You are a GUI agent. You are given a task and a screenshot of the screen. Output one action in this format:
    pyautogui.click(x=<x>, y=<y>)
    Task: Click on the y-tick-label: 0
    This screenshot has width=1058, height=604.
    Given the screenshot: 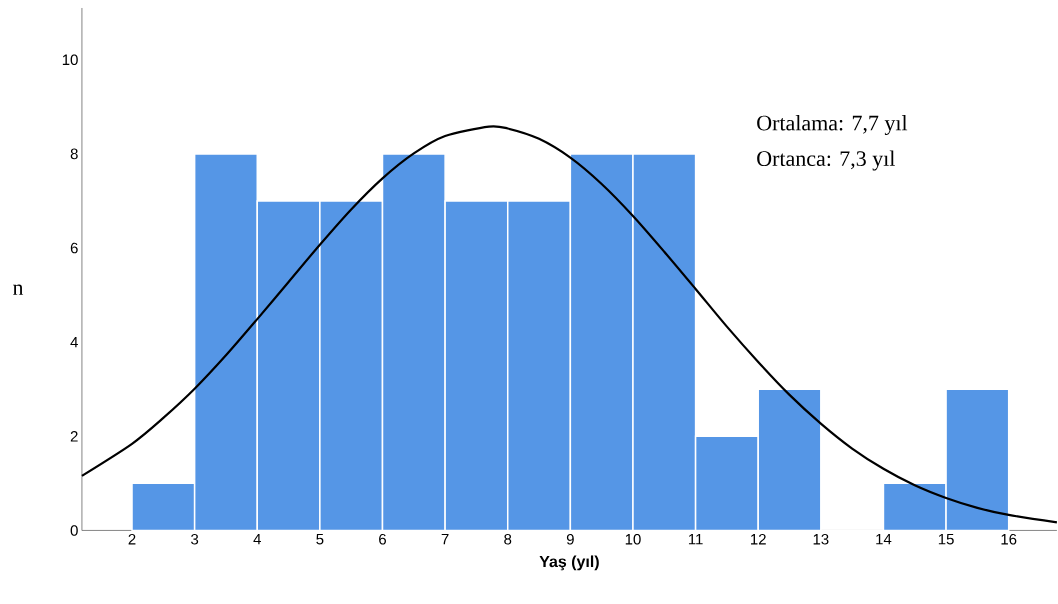 What is the action you would take?
    pyautogui.click(x=74, y=530)
    